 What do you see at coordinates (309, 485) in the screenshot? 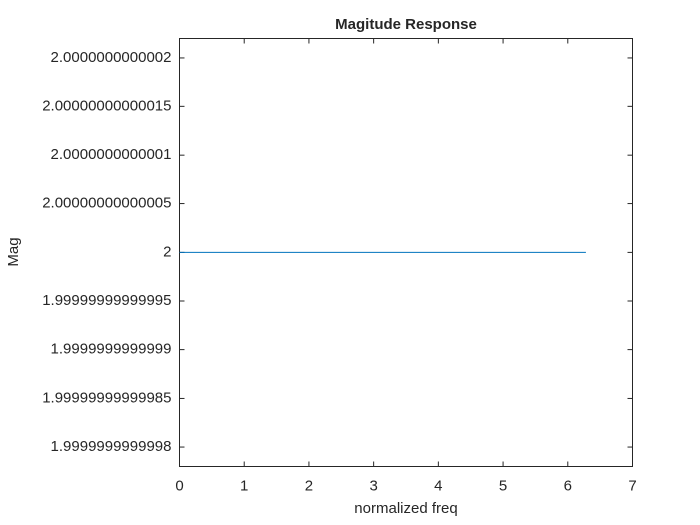
I see `x-tick-label: 2` at bounding box center [309, 485].